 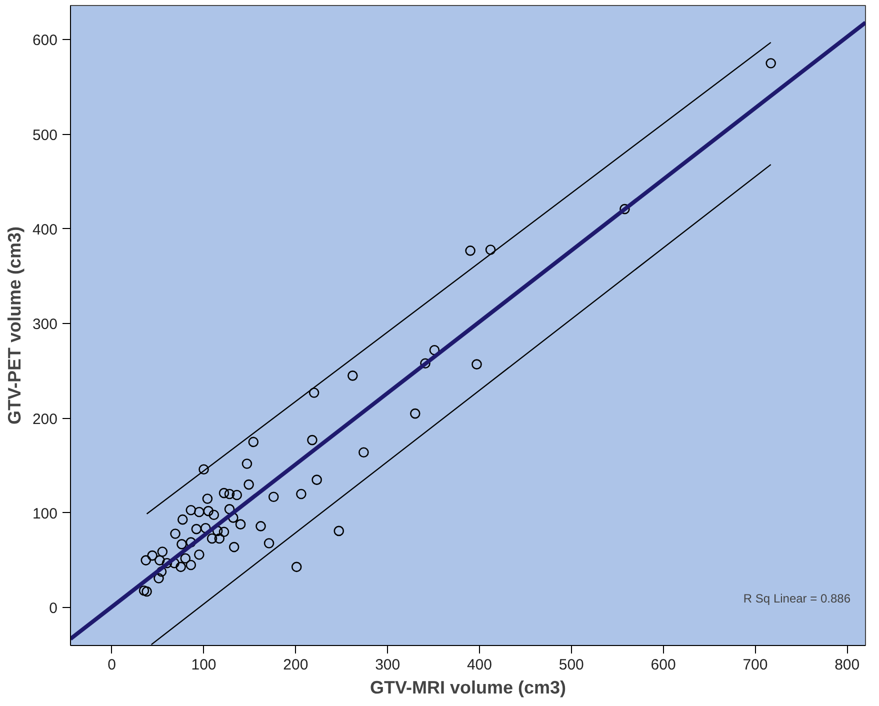 What do you see at coordinates (295, 665) in the screenshot?
I see `x-tick-label: 200` at bounding box center [295, 665].